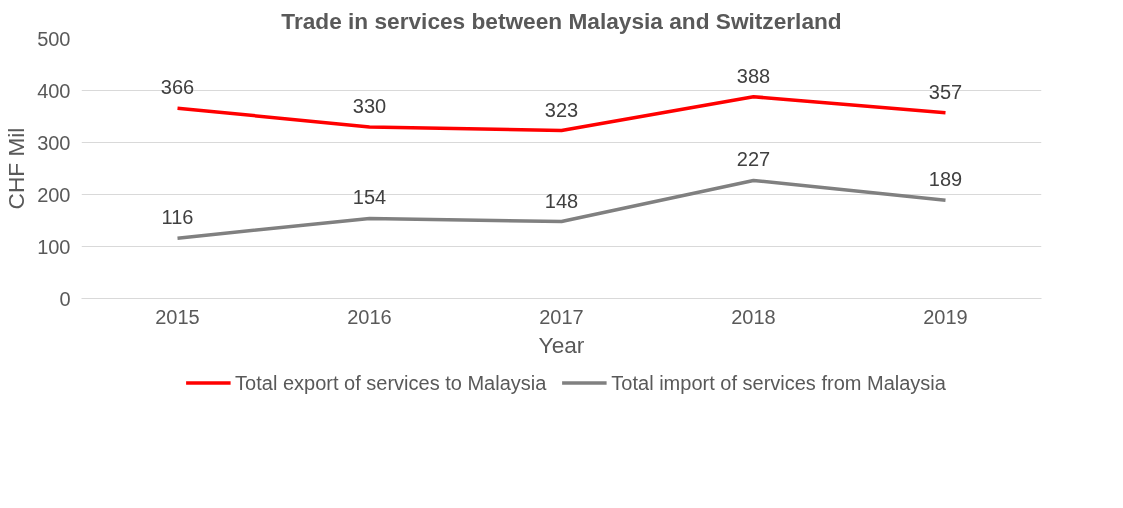  I want to click on y-axis-title: CHF Mil, so click(16, 168).